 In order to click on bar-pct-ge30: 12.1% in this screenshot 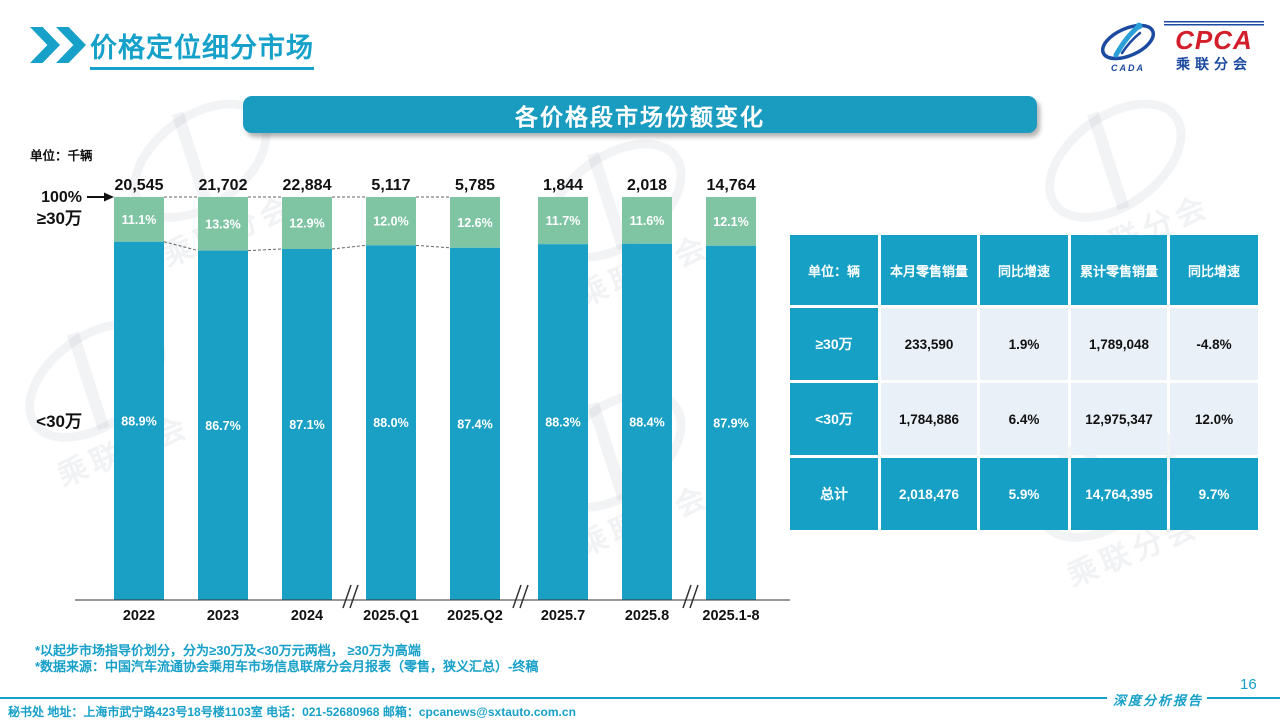, I will do `click(730, 222)`.